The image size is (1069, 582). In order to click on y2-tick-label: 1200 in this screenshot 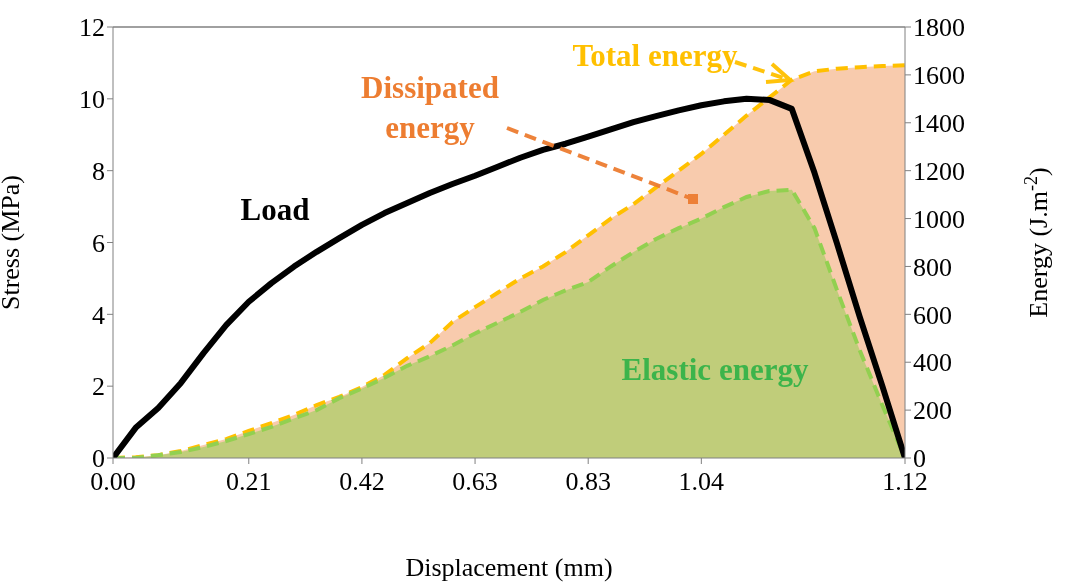, I will do `click(939, 171)`.